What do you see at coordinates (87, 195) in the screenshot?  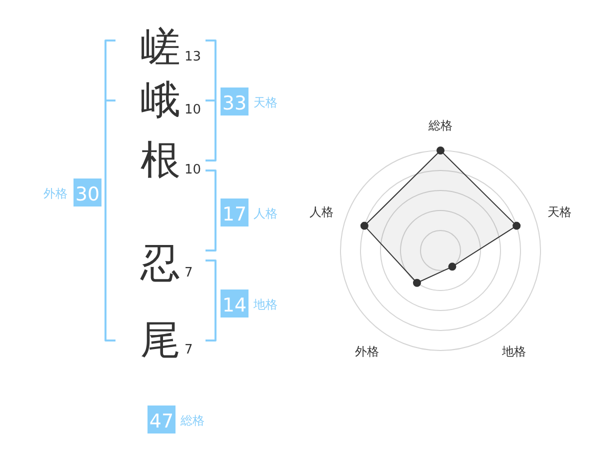 I see `data-label: 30` at bounding box center [87, 195].